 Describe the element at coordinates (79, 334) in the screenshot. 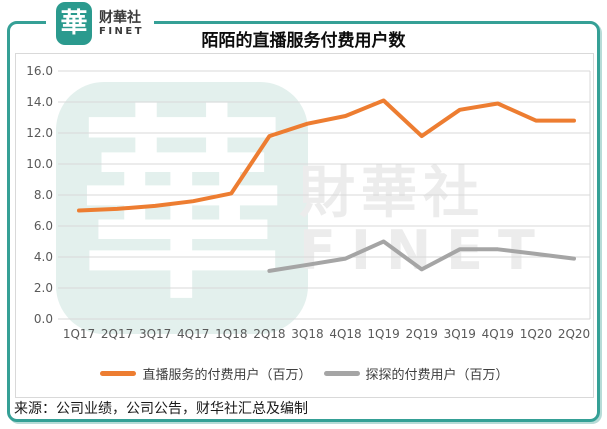

I see `x-tick-label: 1Q17` at that location.